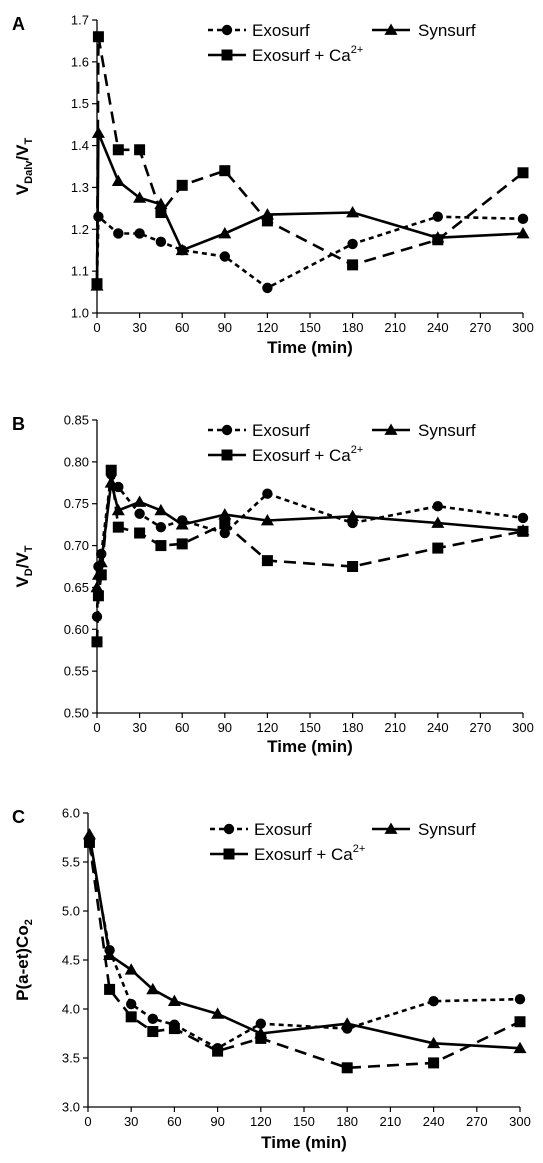  Describe the element at coordinates (229, 854) in the screenshot. I see `legend-exosurf-ca-swatch-marker` at that location.